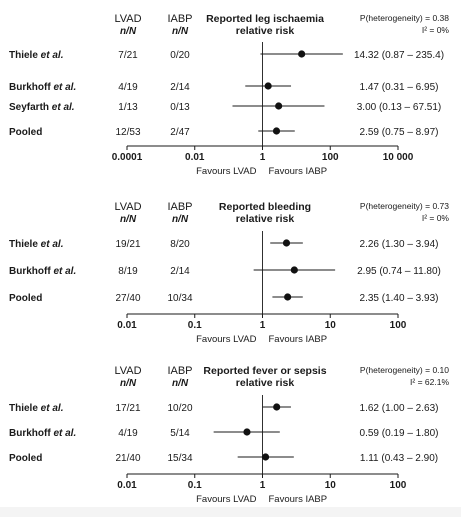 This screenshot has height=517, width=461. I want to click on relative-risk-label: 1.11 (0.43 – 2.90), so click(399, 458).